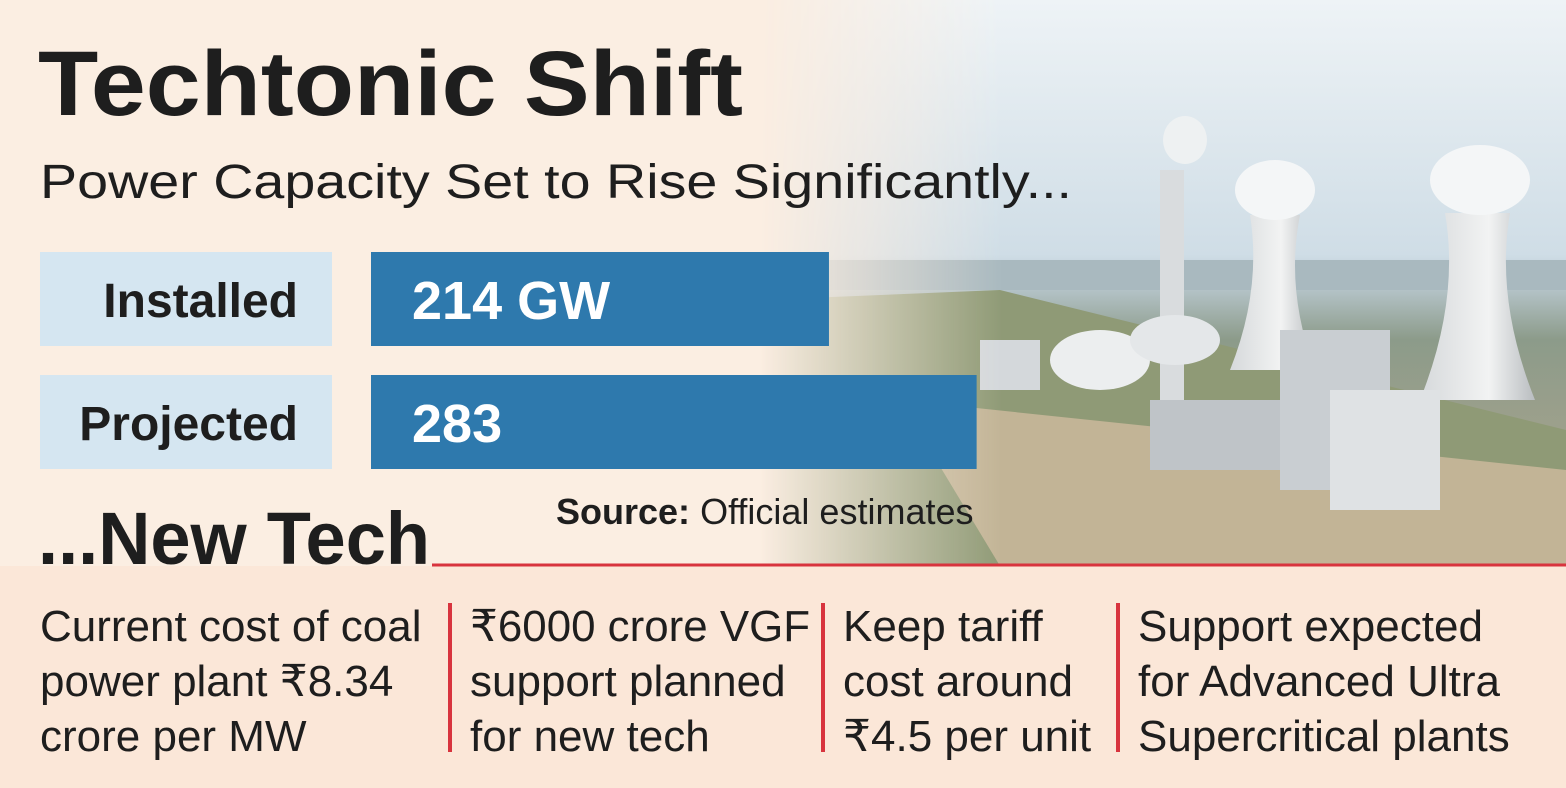 This screenshot has height=788, width=1566. I want to click on item-line: Keep tariff, so click(943, 626).